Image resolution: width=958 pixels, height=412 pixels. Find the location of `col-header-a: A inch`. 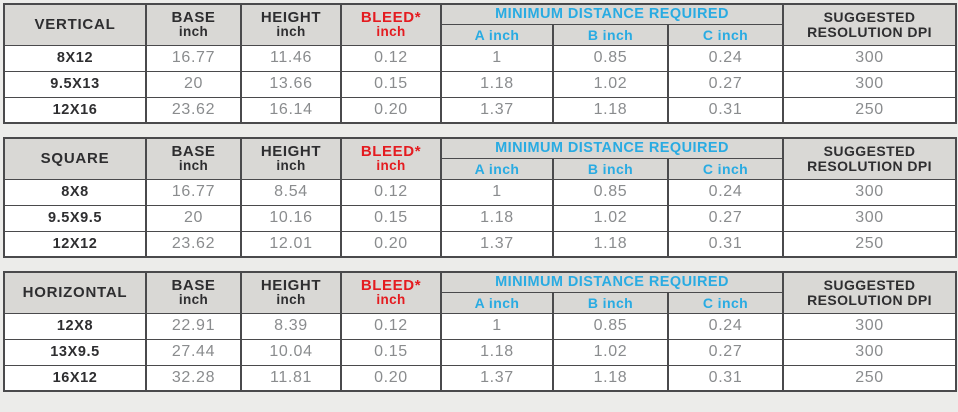

col-header-a: A inch is located at coordinates (497, 168).